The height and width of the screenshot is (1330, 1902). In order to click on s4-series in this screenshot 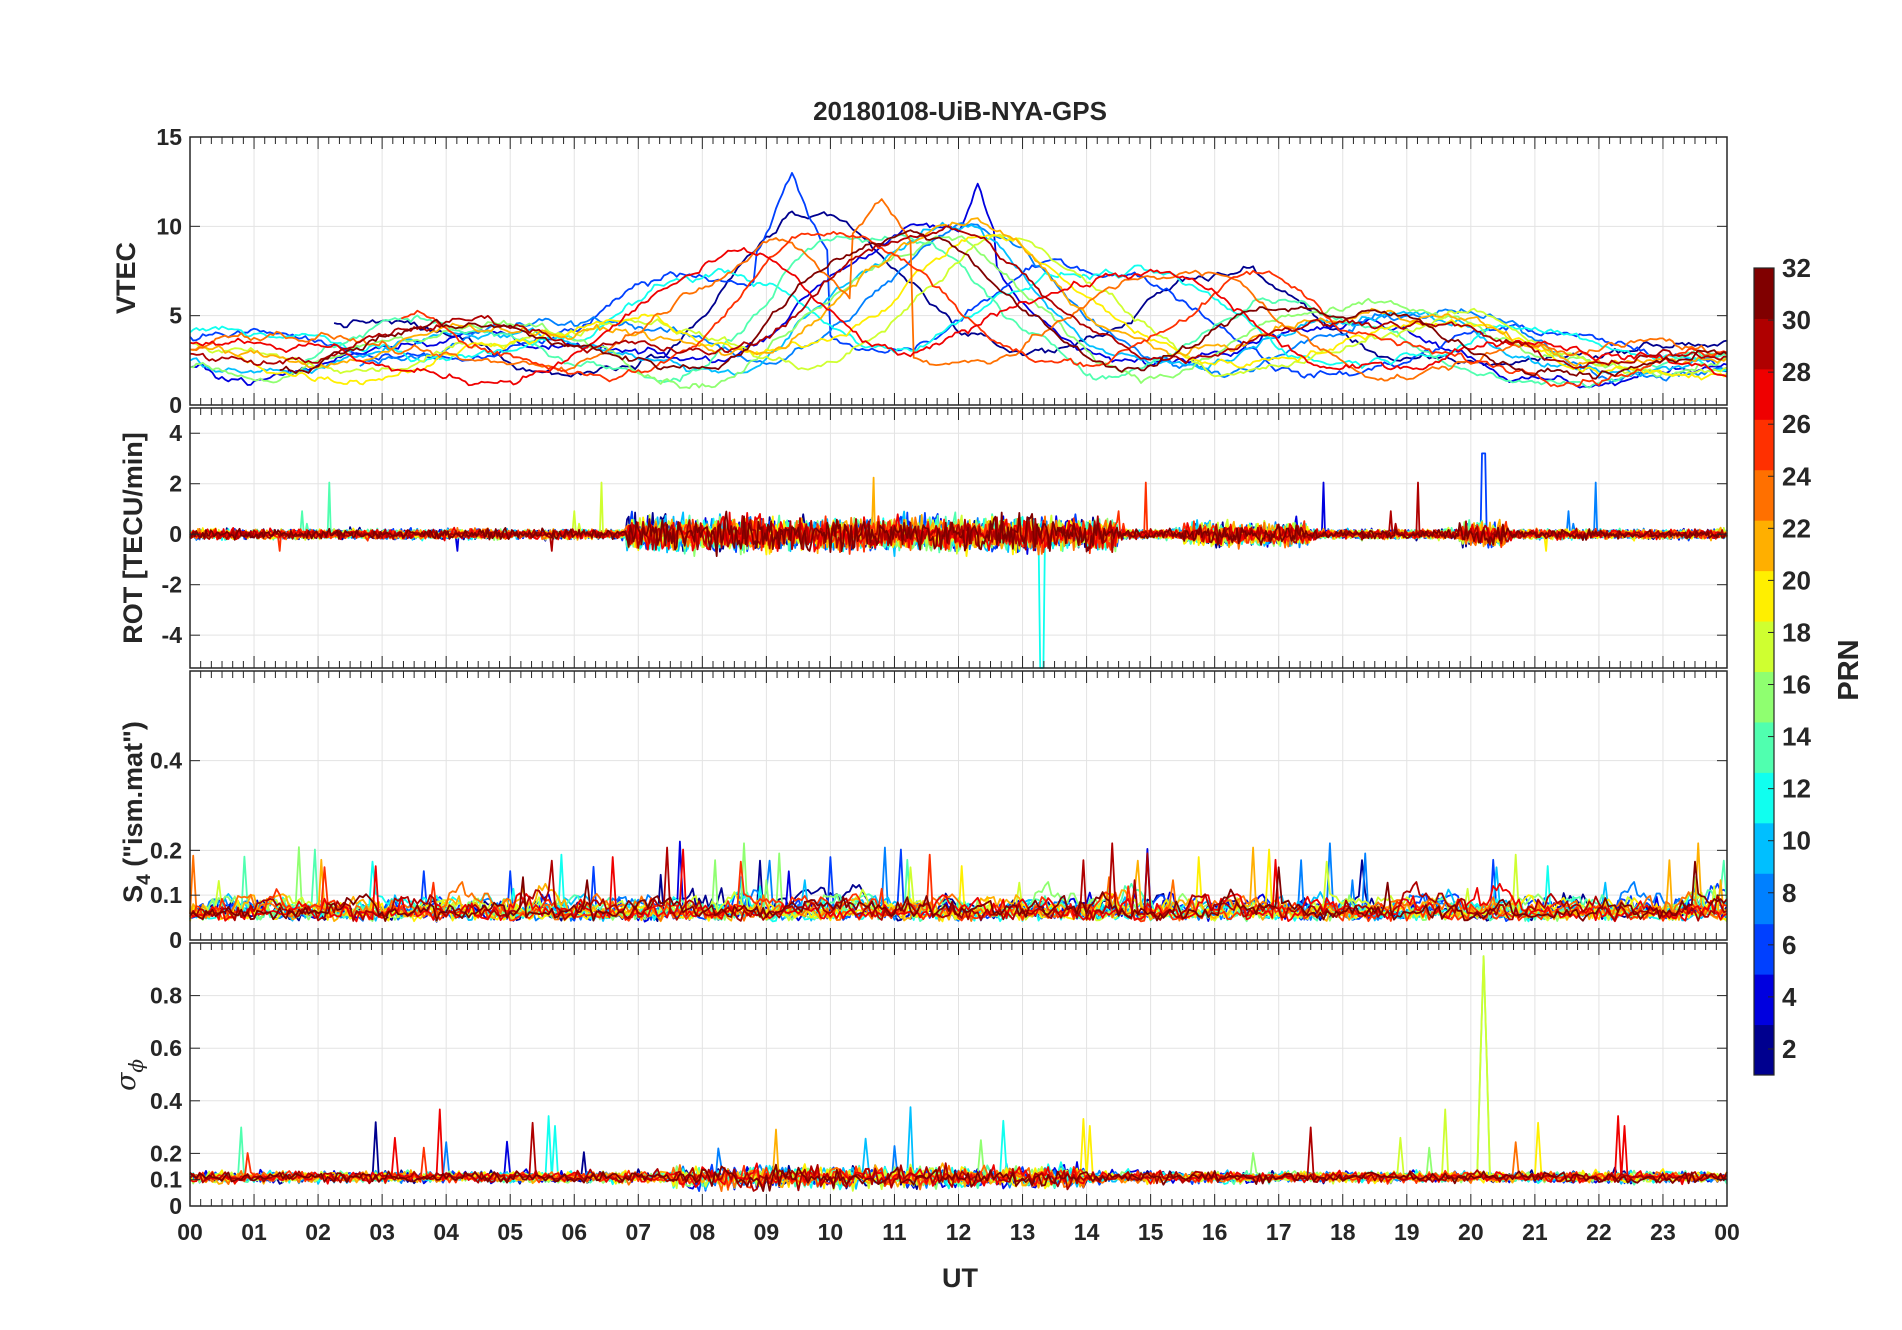, I will do `click(958, 881)`.